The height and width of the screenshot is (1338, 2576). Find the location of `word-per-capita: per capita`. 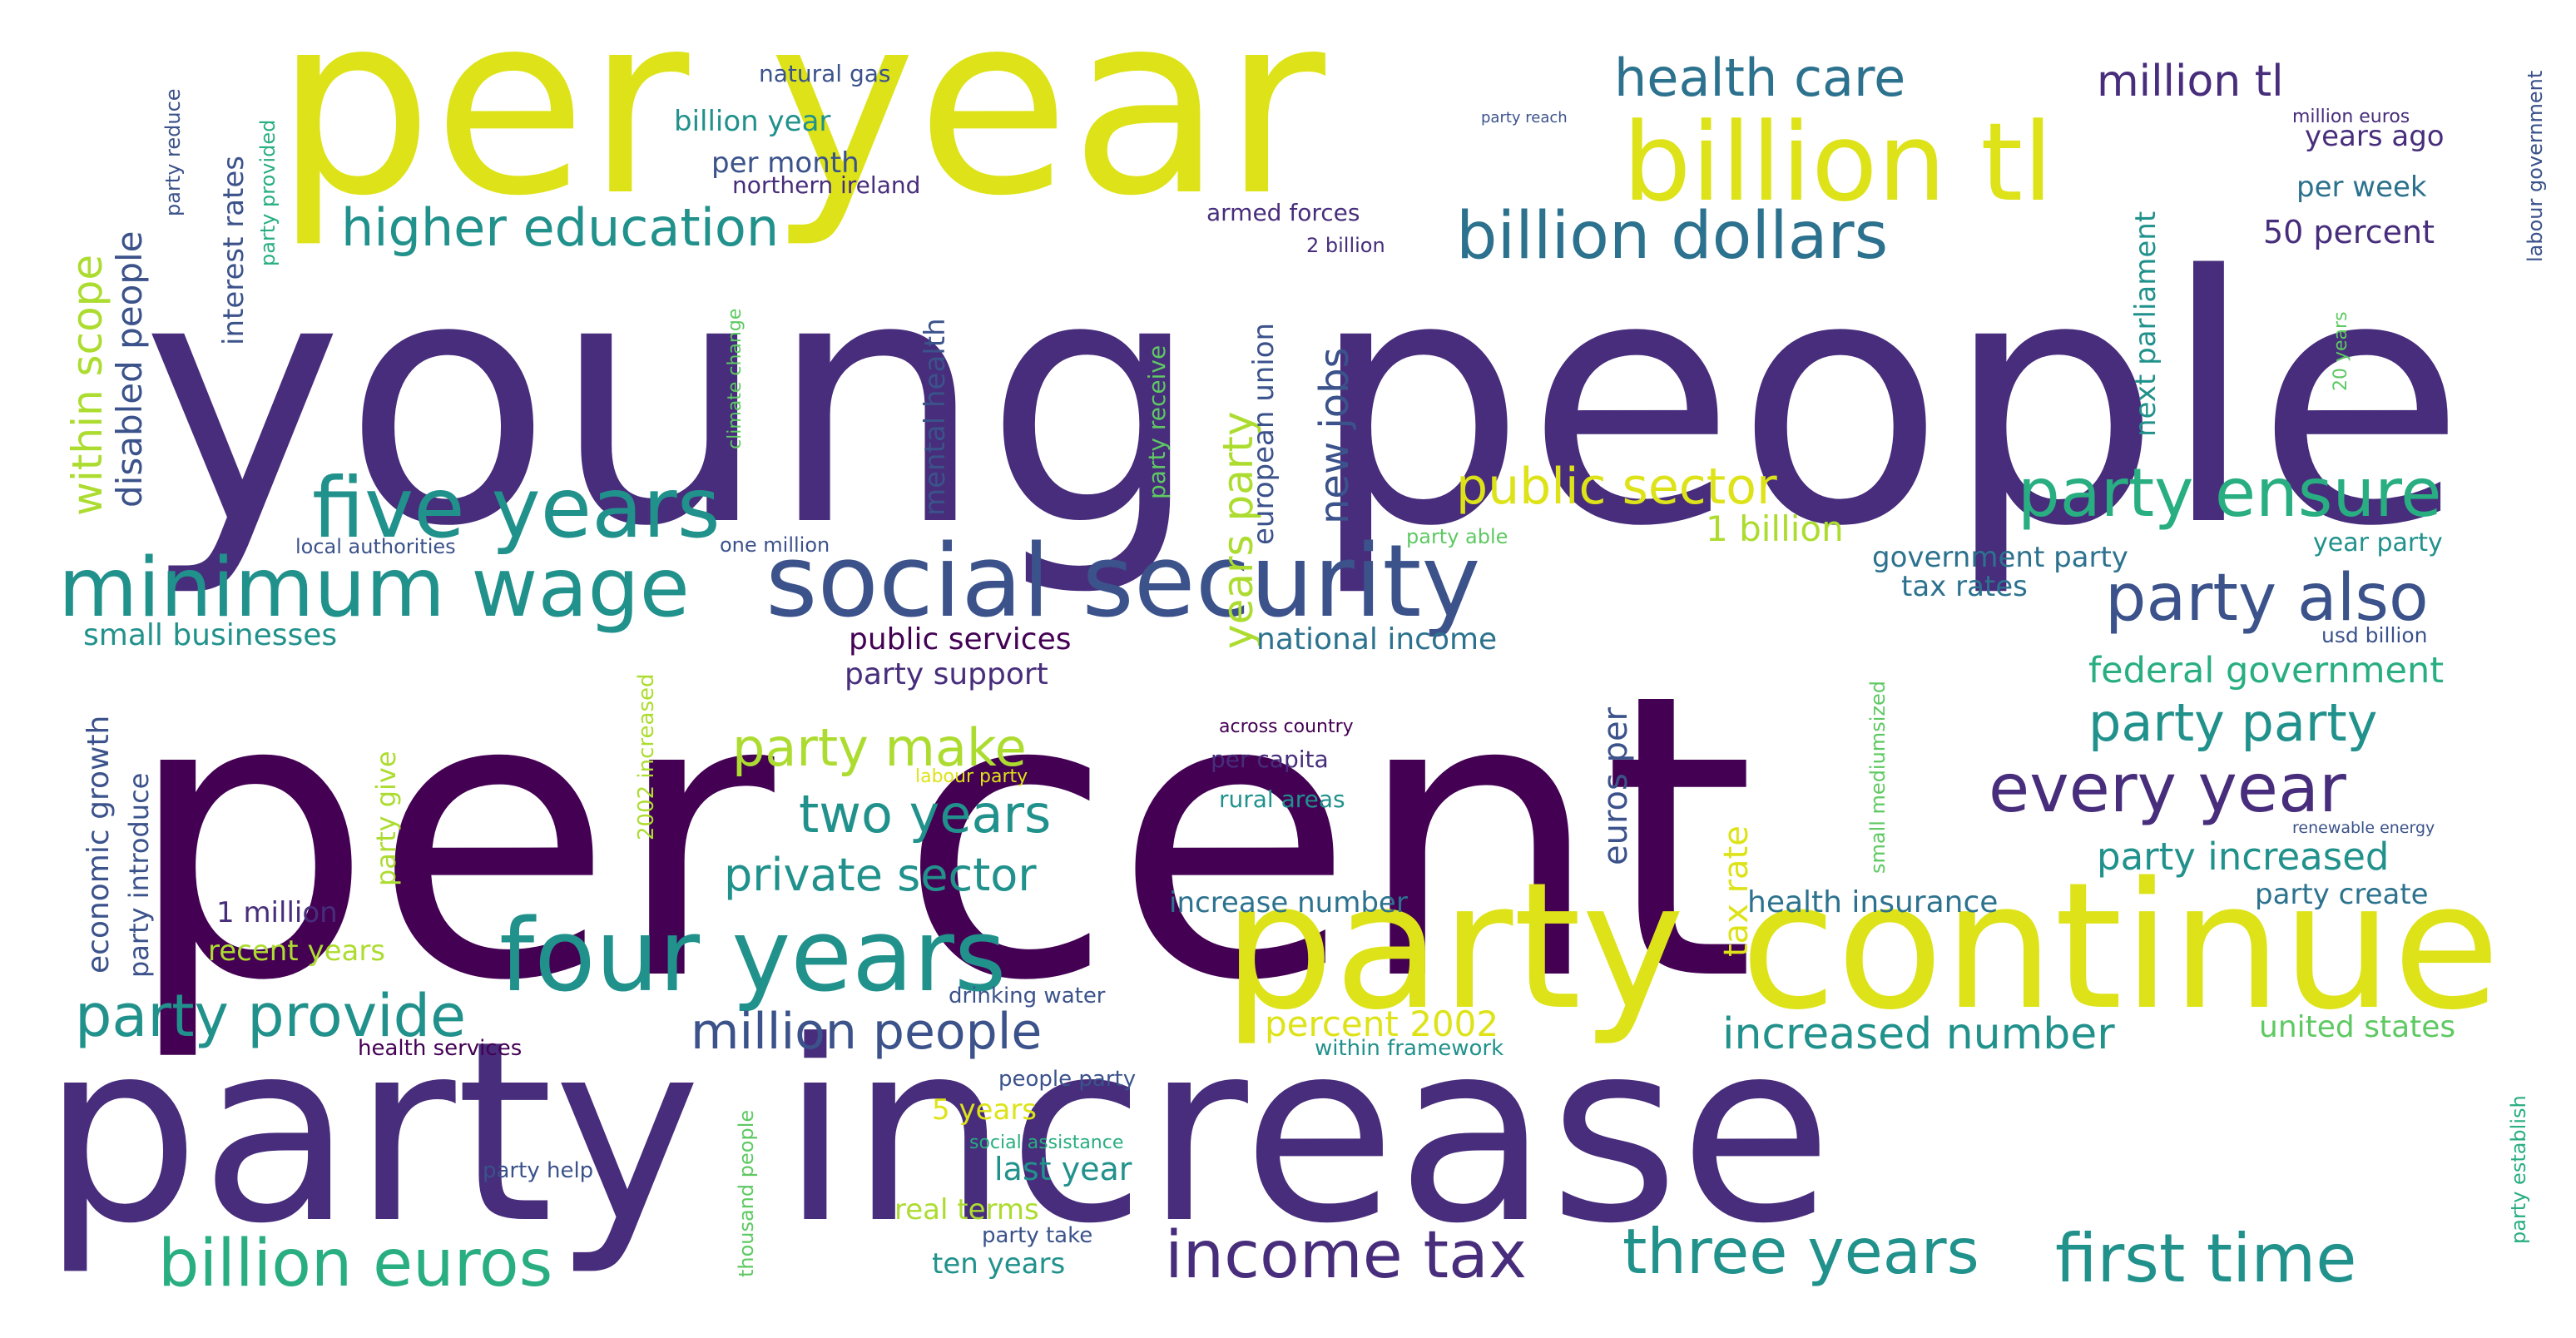

word-per-capita: per capita is located at coordinates (1270, 759).